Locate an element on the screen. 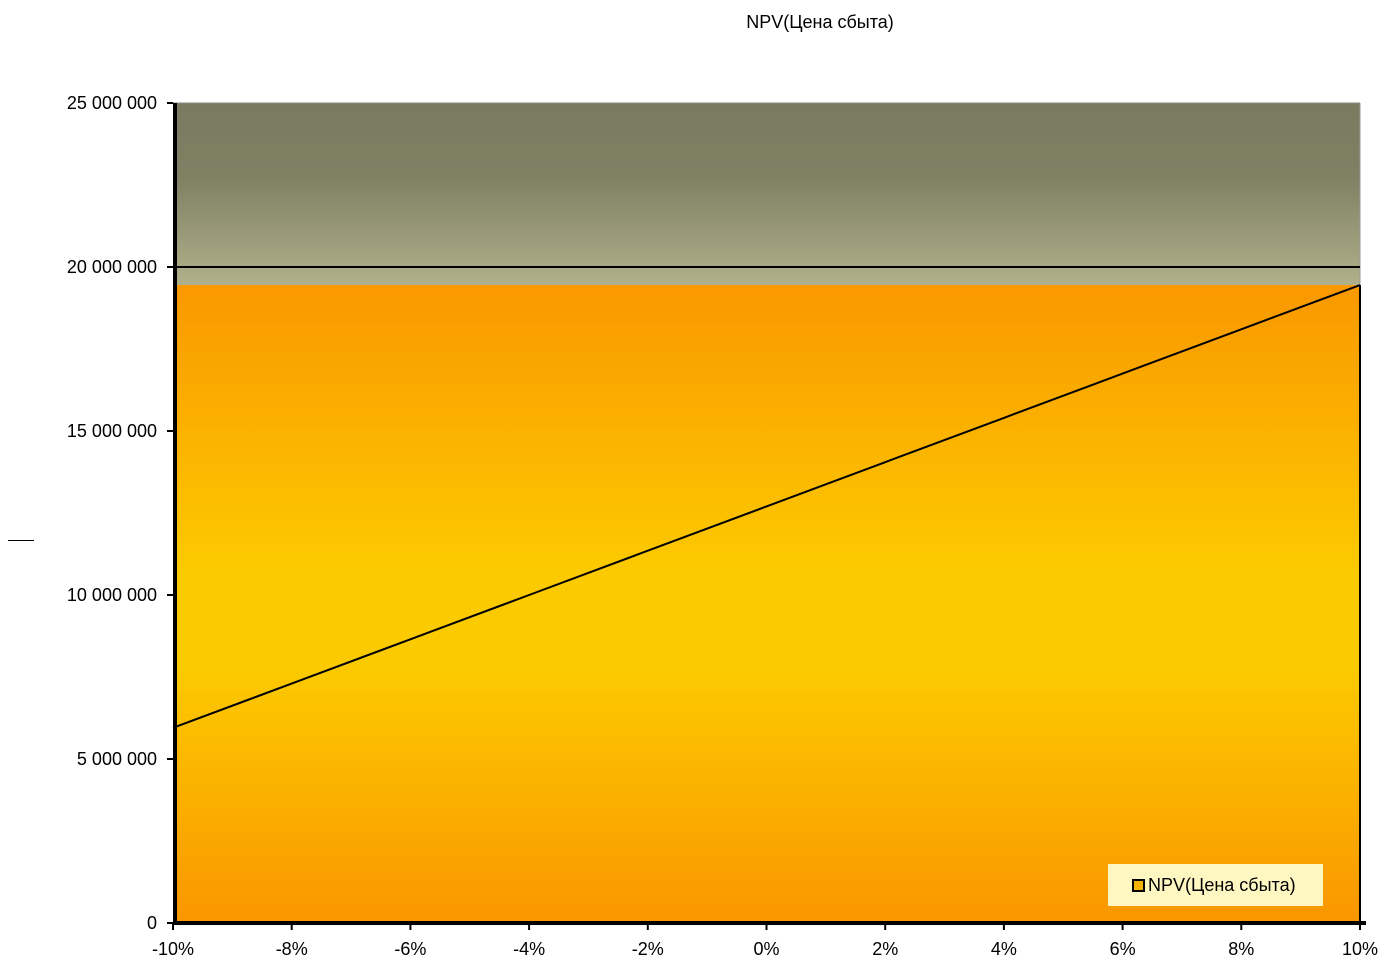  y-tick-label: 15 000 000 is located at coordinates (112, 431).